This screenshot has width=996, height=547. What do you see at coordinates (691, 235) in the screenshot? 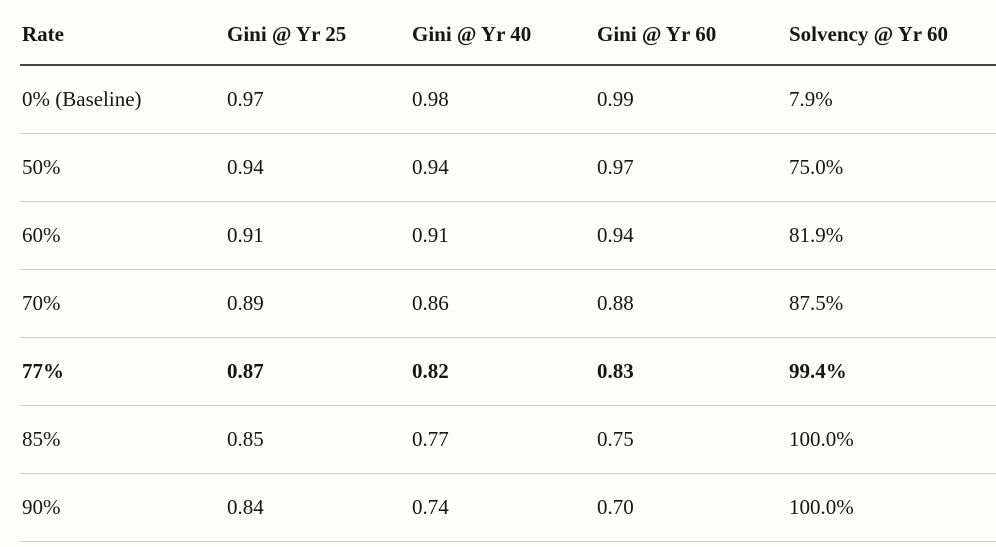
I see `cell-gini-yr60: 0.94` at bounding box center [691, 235].